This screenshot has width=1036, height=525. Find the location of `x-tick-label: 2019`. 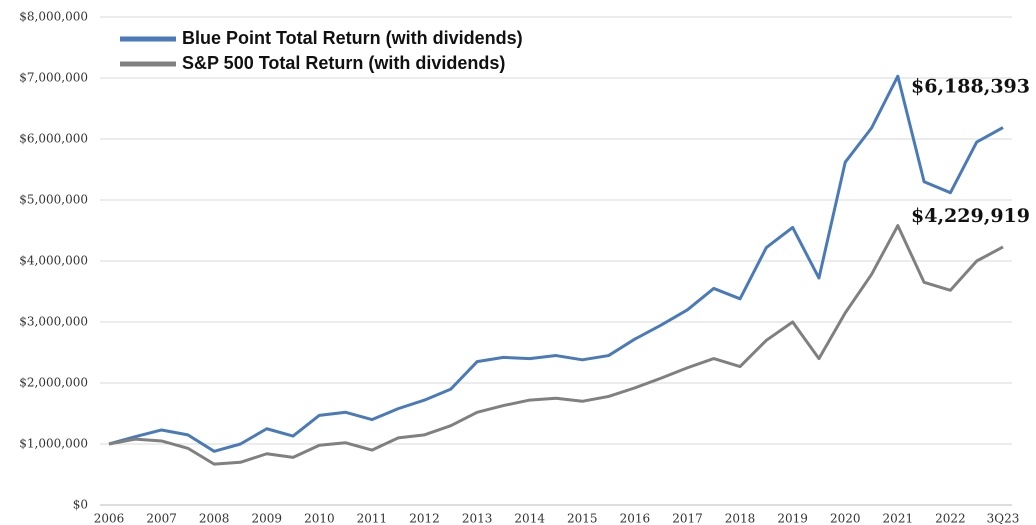

x-tick-label: 2019 is located at coordinates (792, 518).